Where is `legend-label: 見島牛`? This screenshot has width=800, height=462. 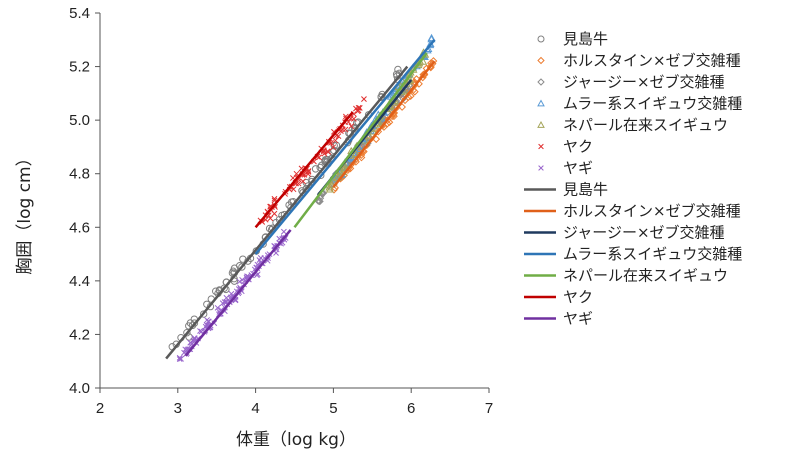
legend-label: 見島牛 is located at coordinates (585, 190).